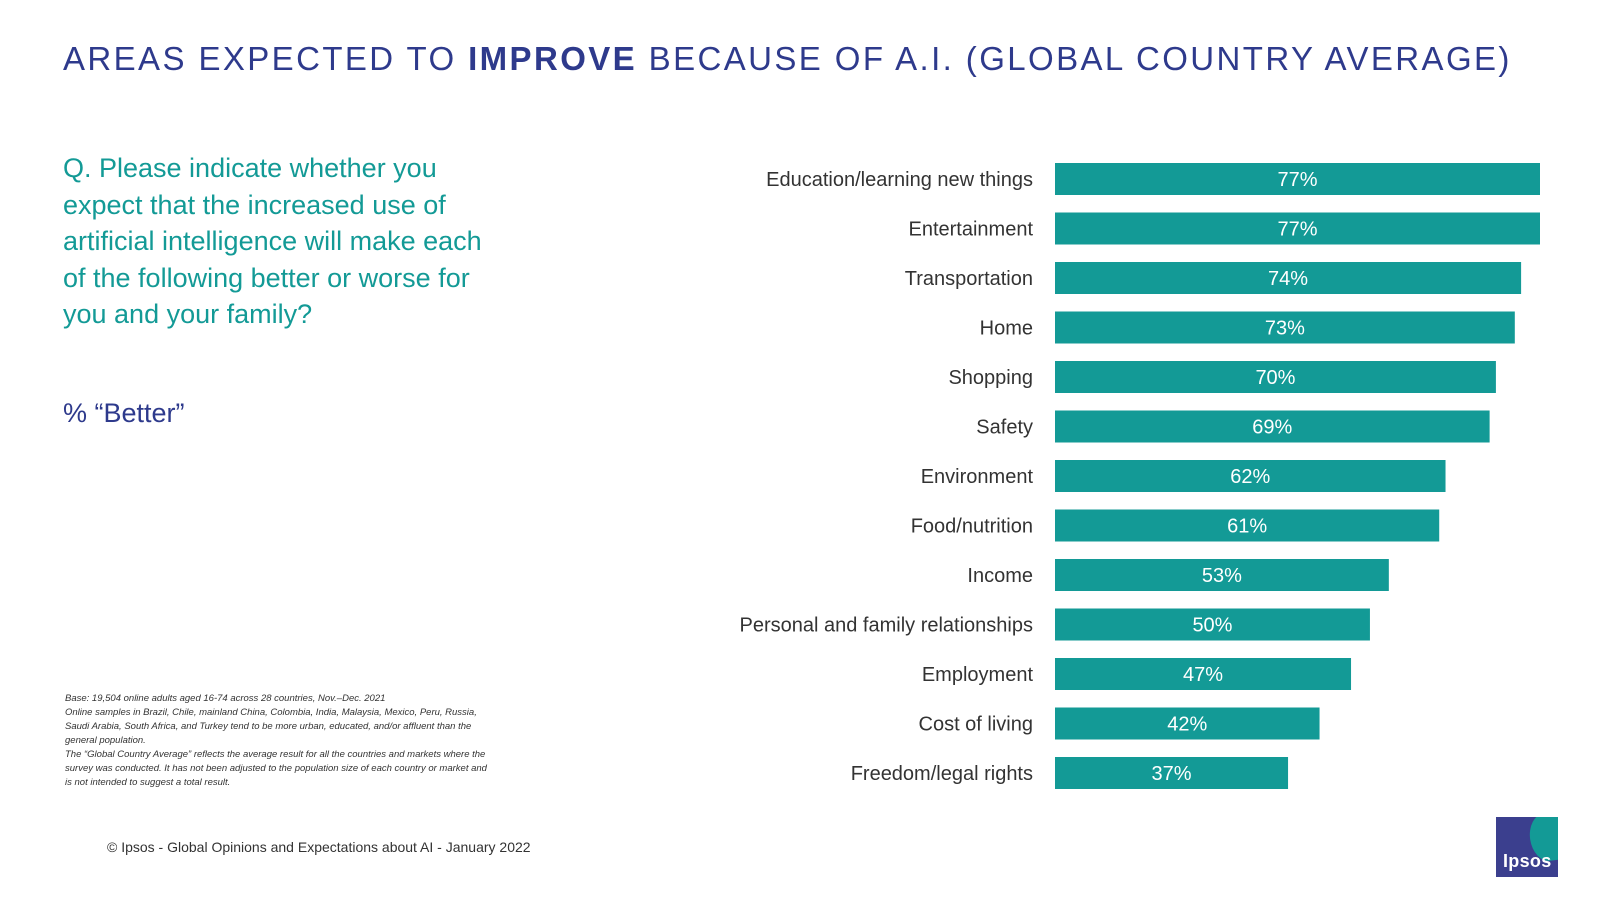 The image size is (1600, 900). I want to click on ipsos-logo-text: Ipsos, so click(1527, 861).